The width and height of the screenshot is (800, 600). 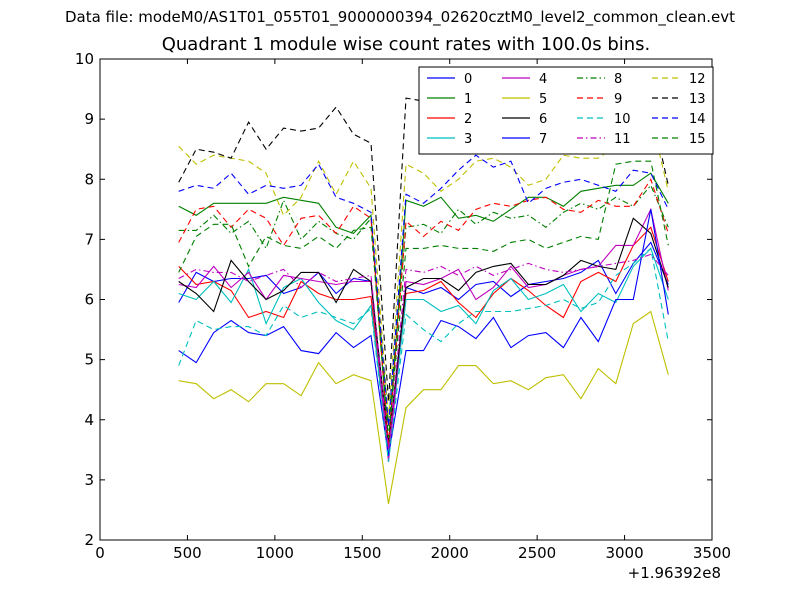 What do you see at coordinates (89, 300) in the screenshot?
I see `y-tick-label: 6` at bounding box center [89, 300].